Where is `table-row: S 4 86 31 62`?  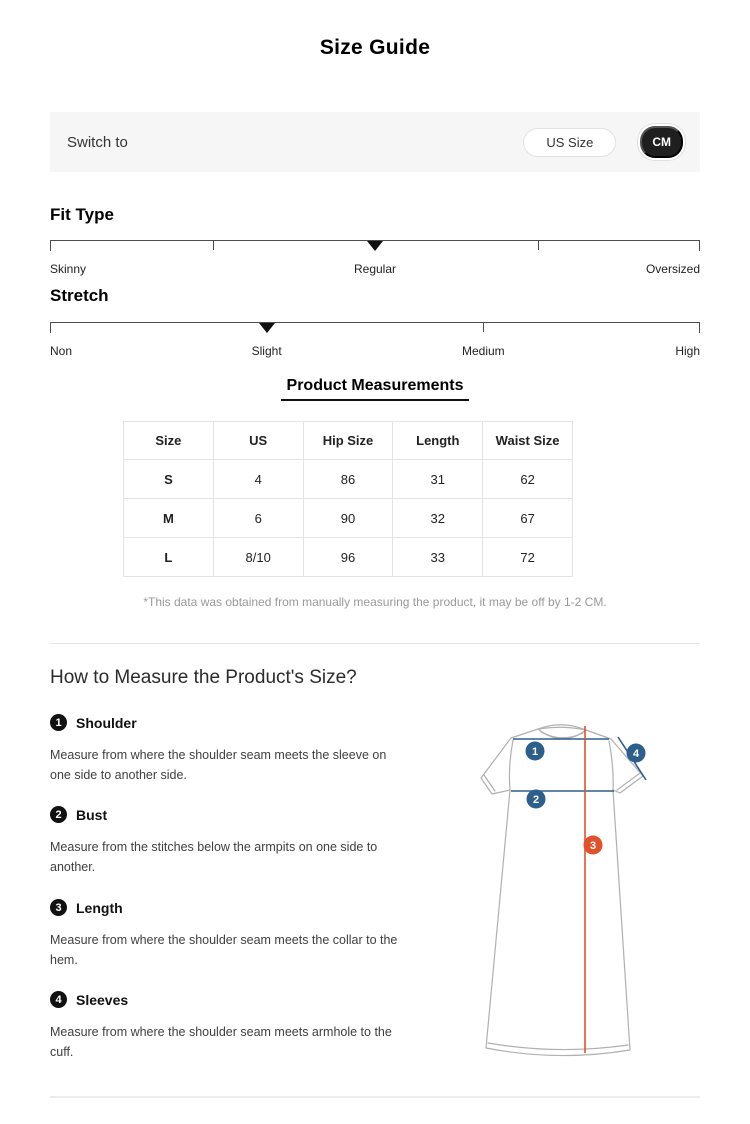
table-row: S 4 86 31 62 is located at coordinates (348, 479).